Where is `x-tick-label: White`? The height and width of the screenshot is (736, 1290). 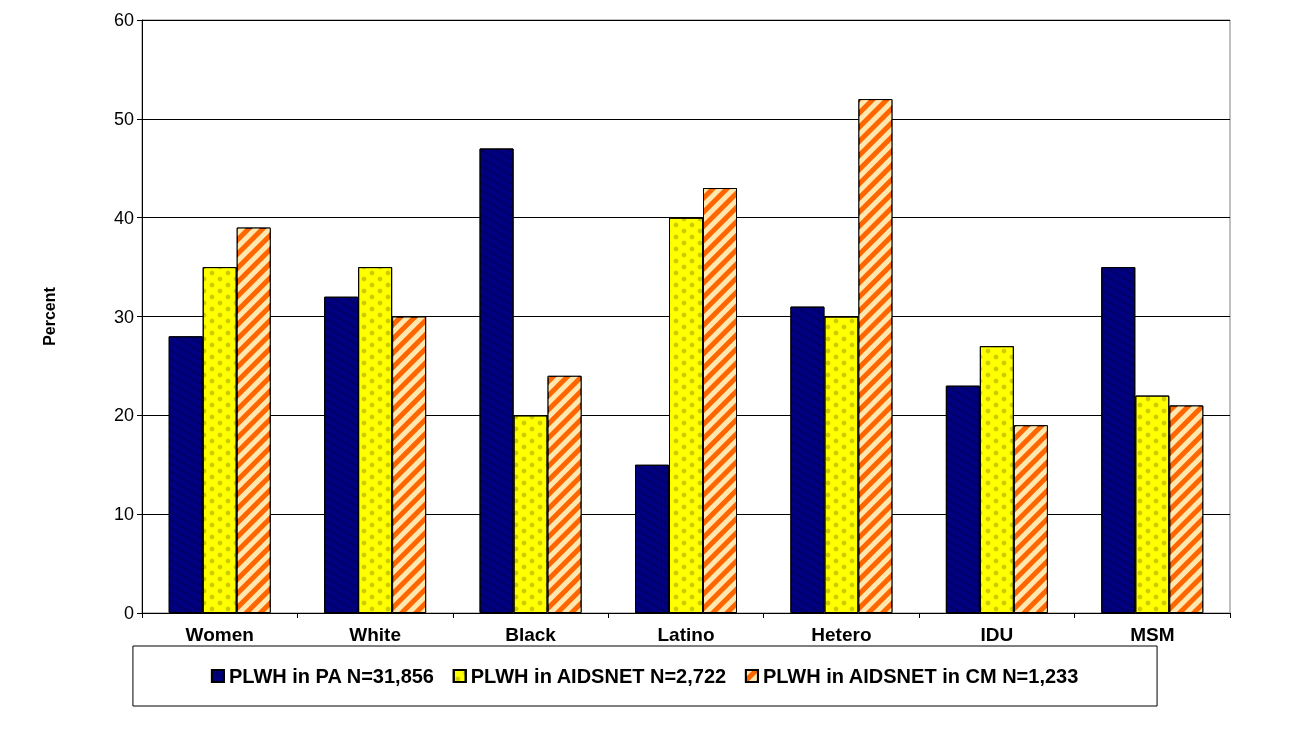 x-tick-label: White is located at coordinates (375, 634).